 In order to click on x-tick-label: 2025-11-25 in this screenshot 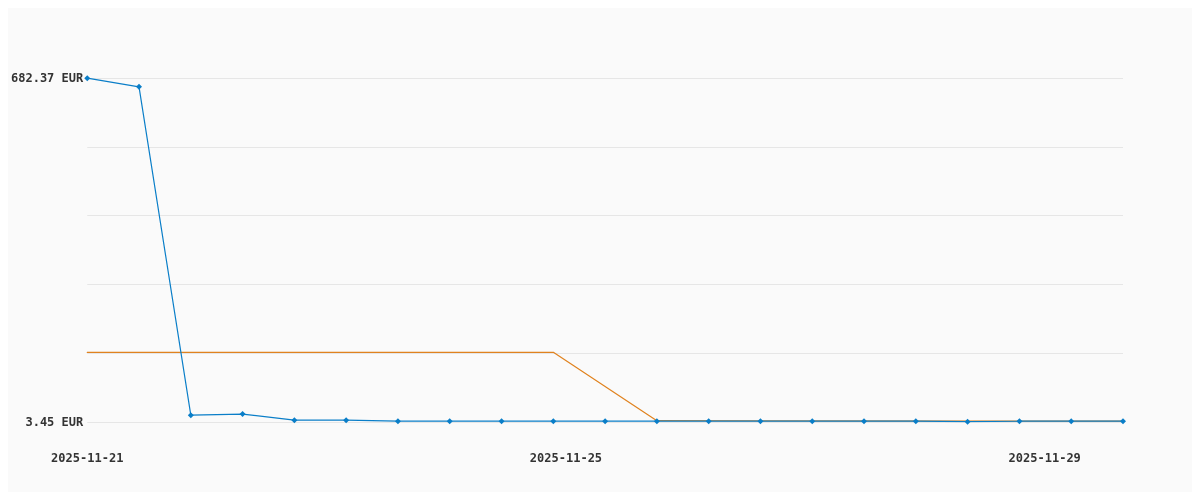, I will do `click(566, 458)`.